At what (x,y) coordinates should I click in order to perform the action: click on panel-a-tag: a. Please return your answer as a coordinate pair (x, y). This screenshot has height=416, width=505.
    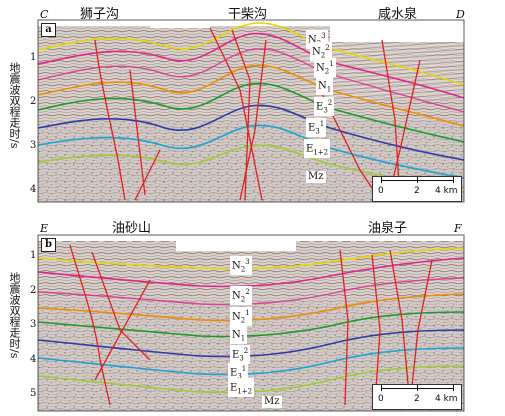
    Looking at the image, I should click on (48, 30).